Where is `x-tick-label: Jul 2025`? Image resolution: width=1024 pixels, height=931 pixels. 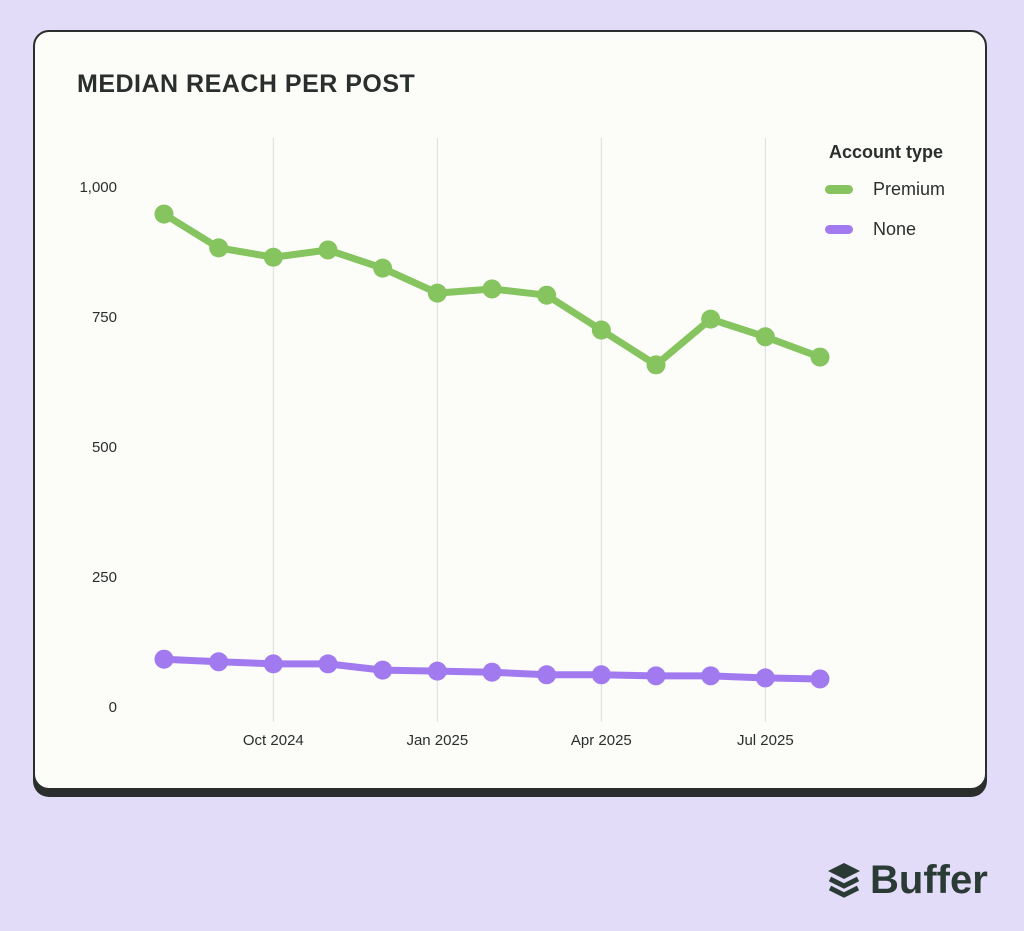 x-tick-label: Jul 2025 is located at coordinates (765, 740).